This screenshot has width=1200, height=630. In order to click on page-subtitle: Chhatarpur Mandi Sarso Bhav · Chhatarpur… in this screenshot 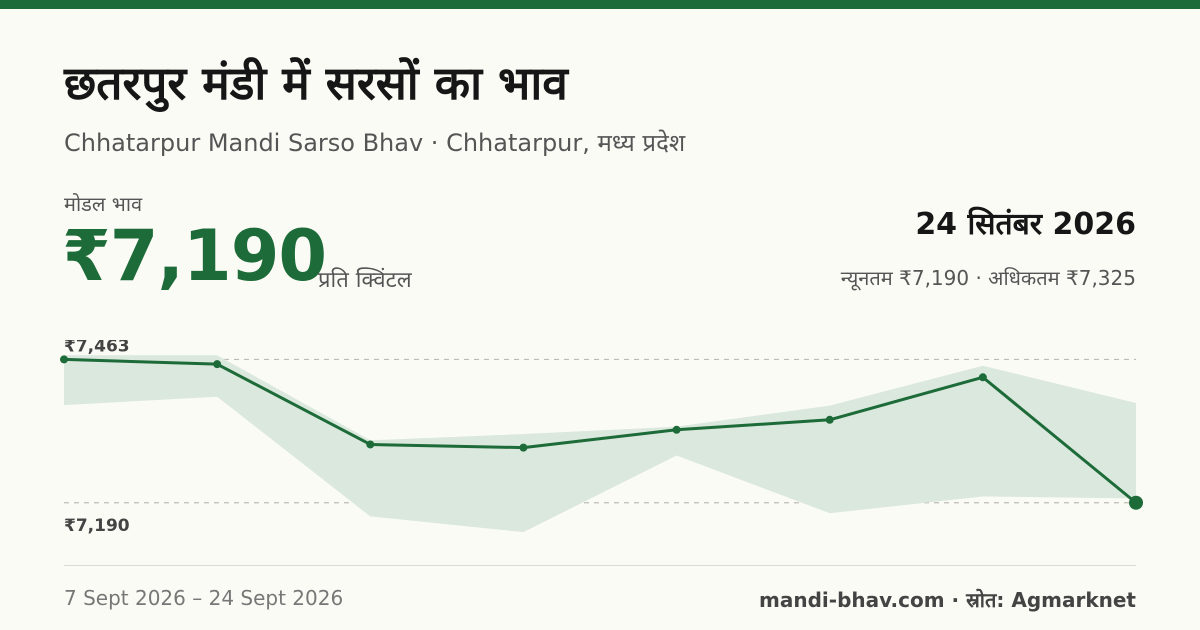, I will do `click(375, 143)`.